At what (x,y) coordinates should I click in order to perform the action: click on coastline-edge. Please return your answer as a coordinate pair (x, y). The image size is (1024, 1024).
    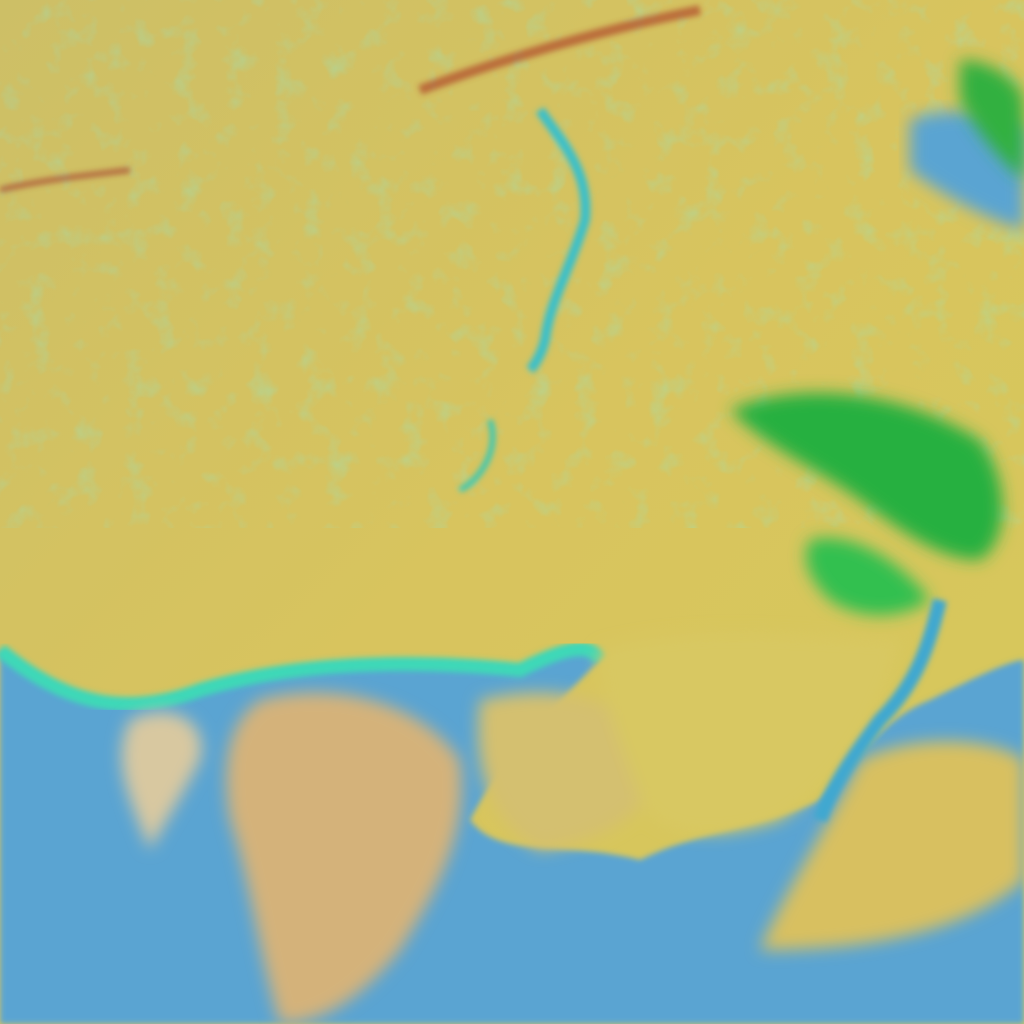
    Looking at the image, I should click on (303, 677).